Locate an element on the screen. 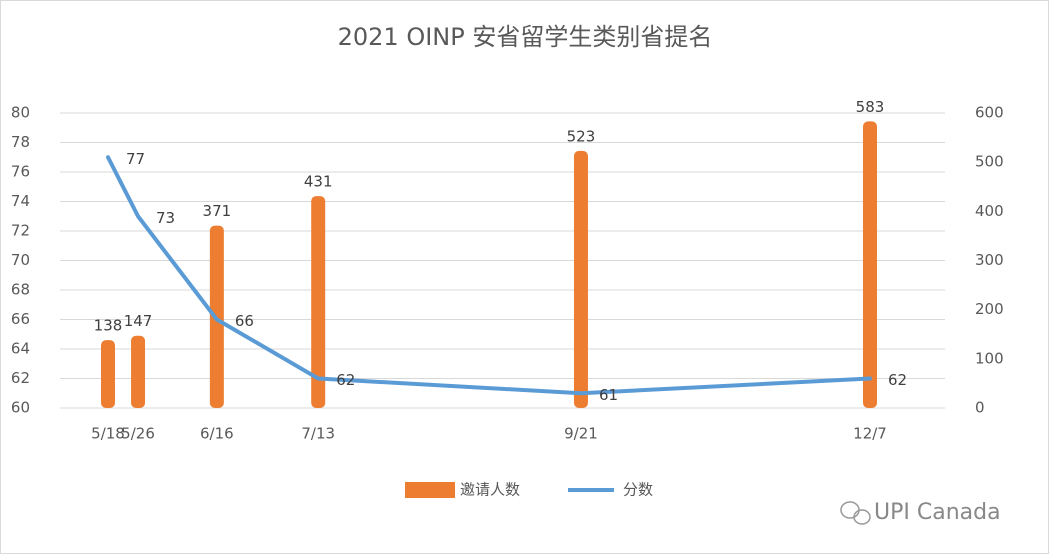 The height and width of the screenshot is (554, 1049). y-tick-label: 68 is located at coordinates (20, 290).